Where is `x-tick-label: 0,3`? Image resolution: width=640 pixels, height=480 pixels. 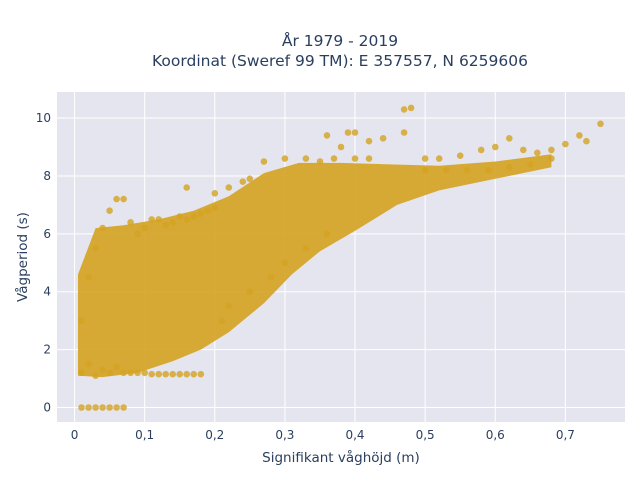
x-tick-label: 0,3 is located at coordinates (284, 435).